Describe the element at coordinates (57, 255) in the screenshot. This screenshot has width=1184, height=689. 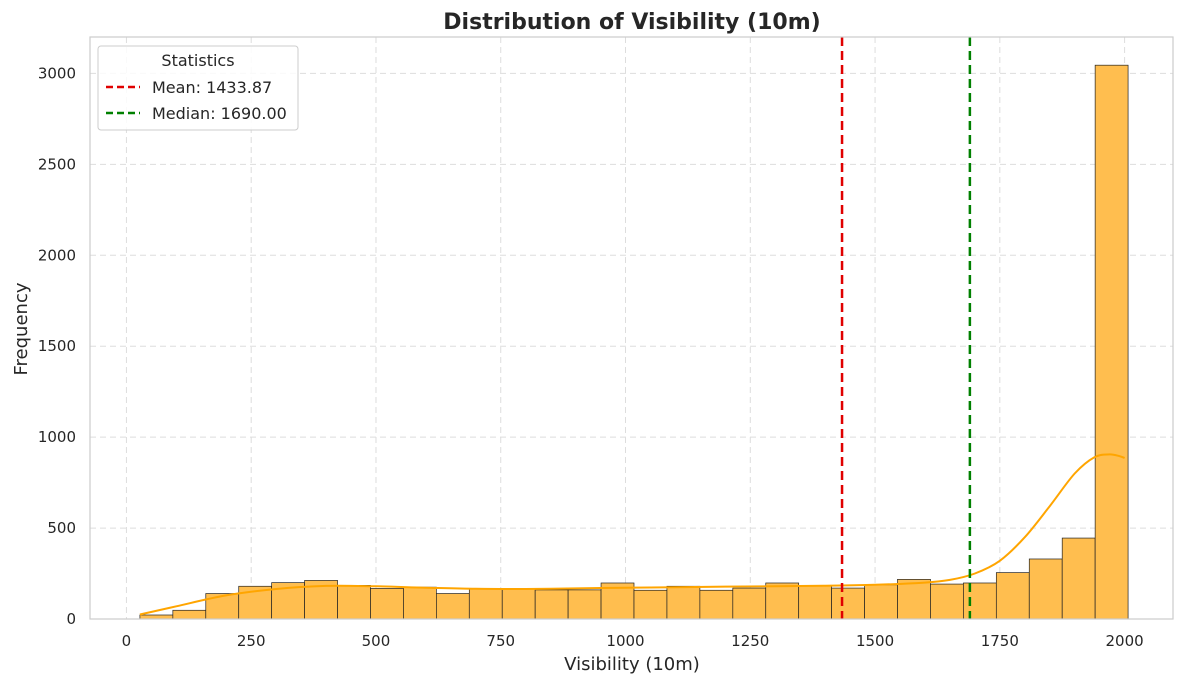
I see `y-tick-label: 2000` at that location.